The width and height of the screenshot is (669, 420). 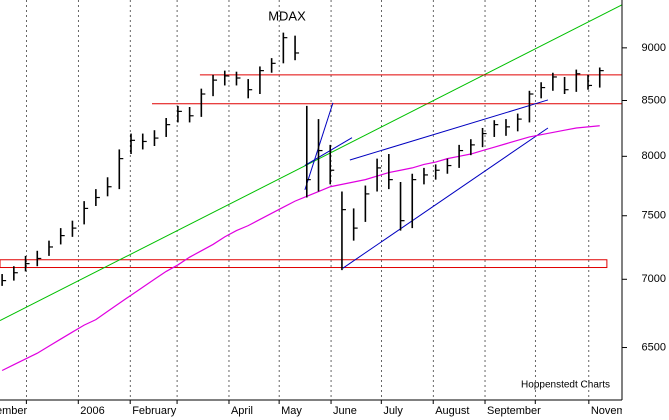 What do you see at coordinates (154, 411) in the screenshot?
I see `x-tick-label: February` at bounding box center [154, 411].